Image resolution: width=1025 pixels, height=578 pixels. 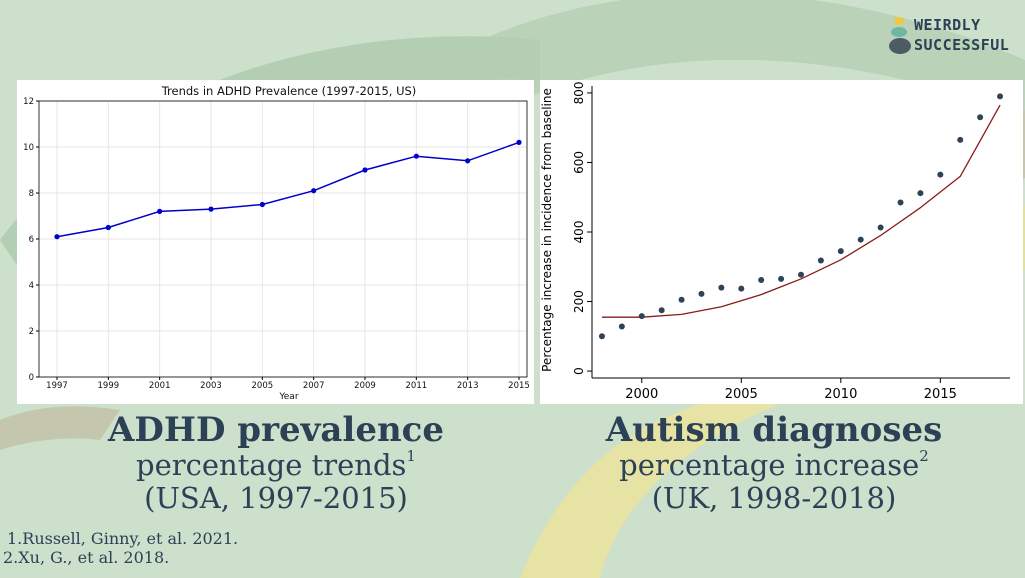 What do you see at coordinates (28, 148) in the screenshot?
I see `y-tick-label: 10` at bounding box center [28, 148].